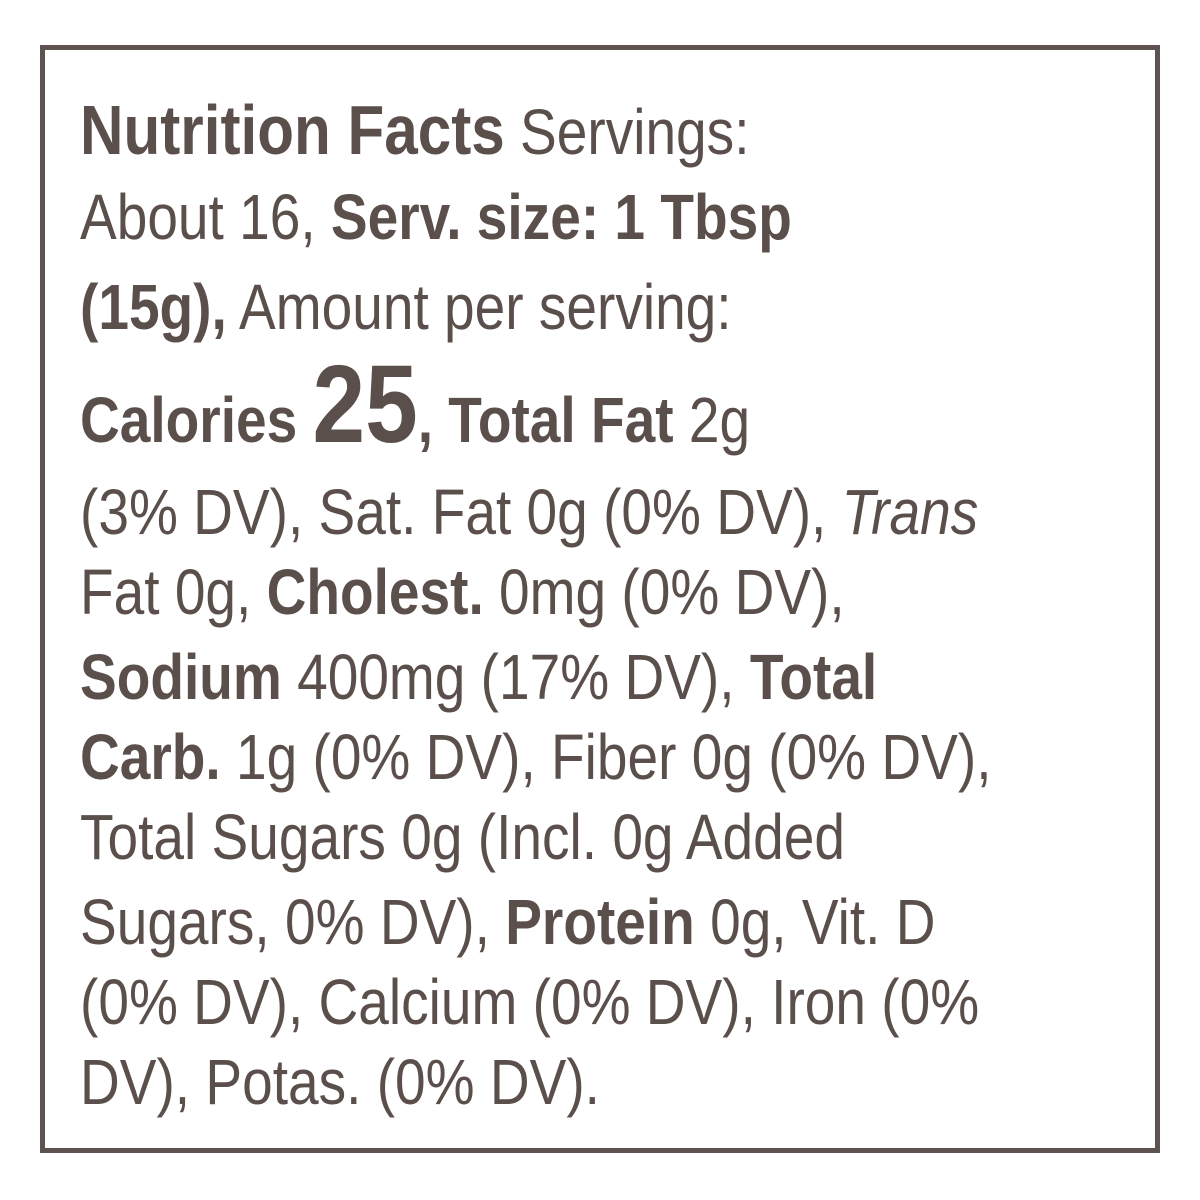 This screenshot has width=1200, height=1200. I want to click on text: 400mg (17% DV),, so click(515, 677).